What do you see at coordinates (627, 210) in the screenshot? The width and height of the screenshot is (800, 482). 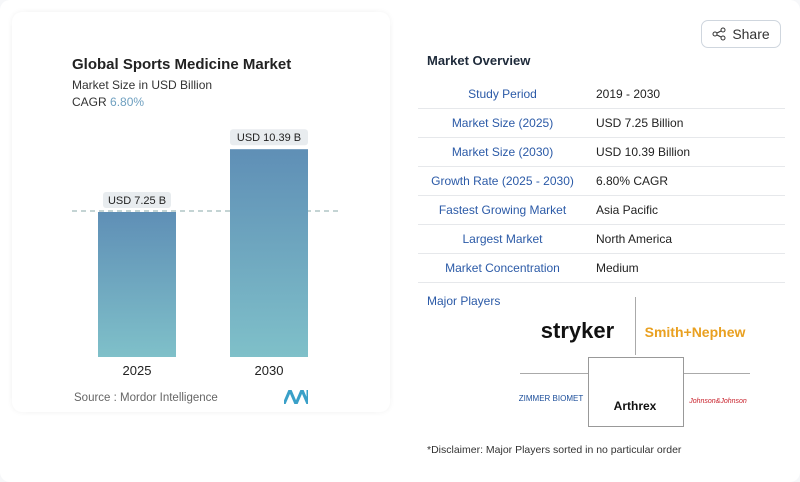 I see `overview-value: Asia Pacific` at bounding box center [627, 210].